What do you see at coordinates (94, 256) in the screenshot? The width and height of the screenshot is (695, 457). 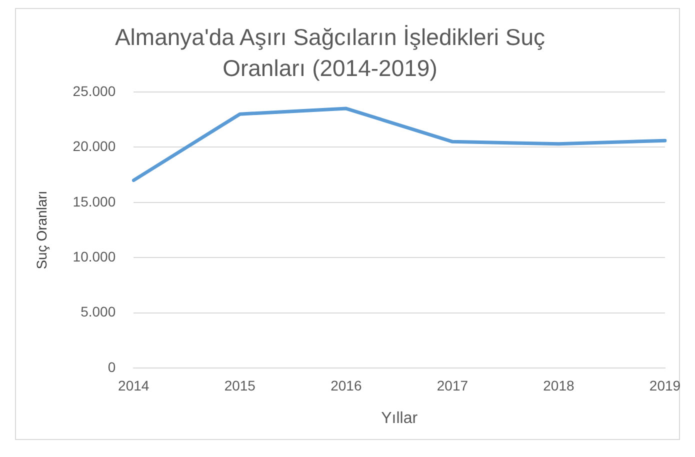 I see `y-tick-label: 10.000` at bounding box center [94, 256].